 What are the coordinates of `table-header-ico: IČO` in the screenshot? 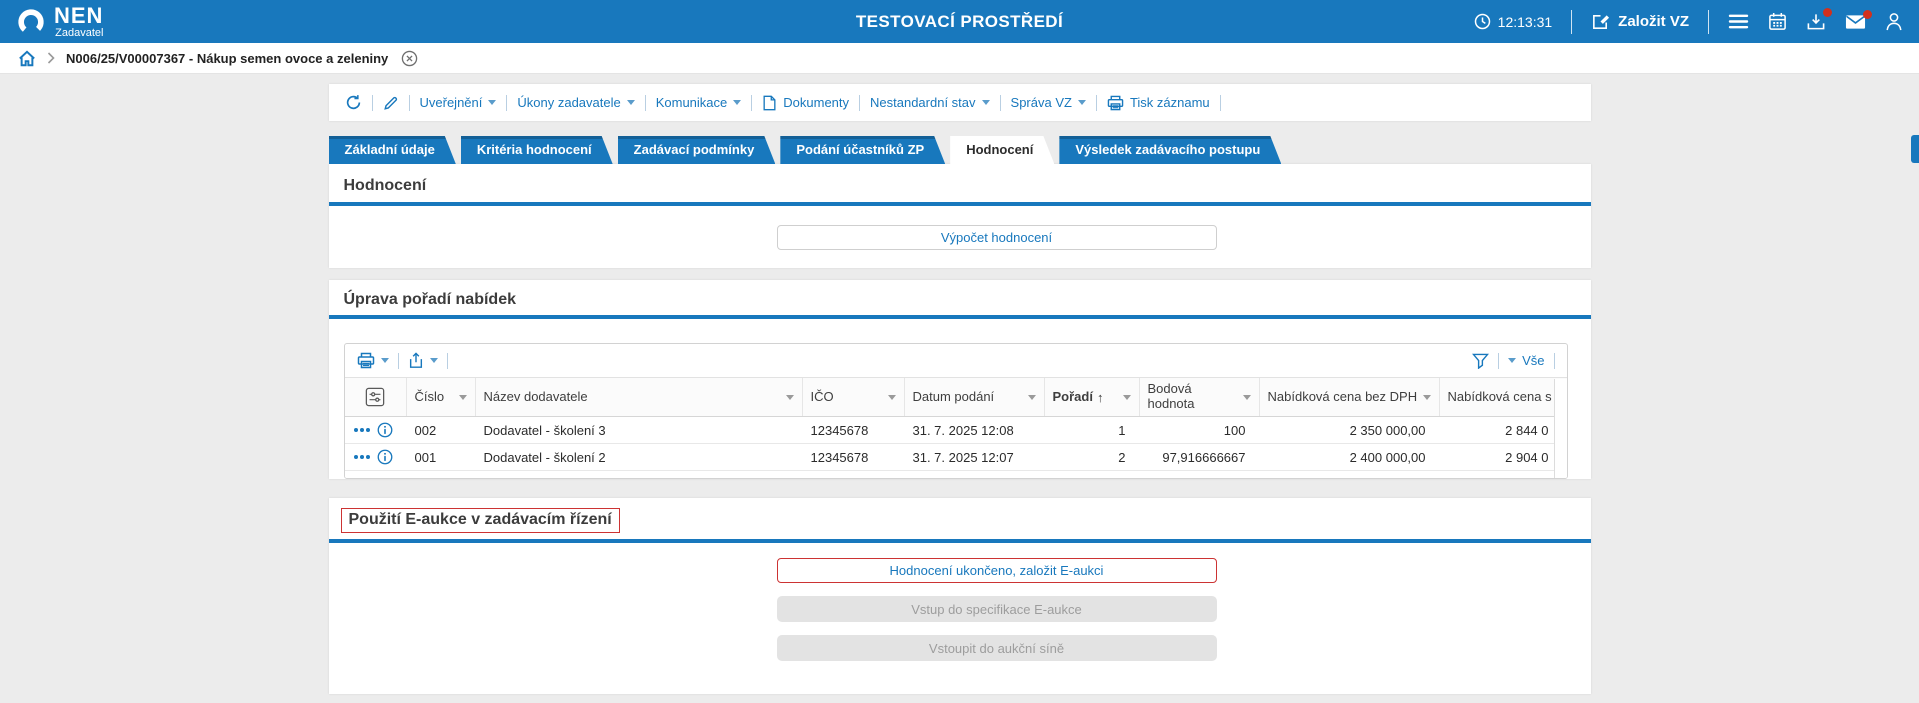 It's located at (854, 397).